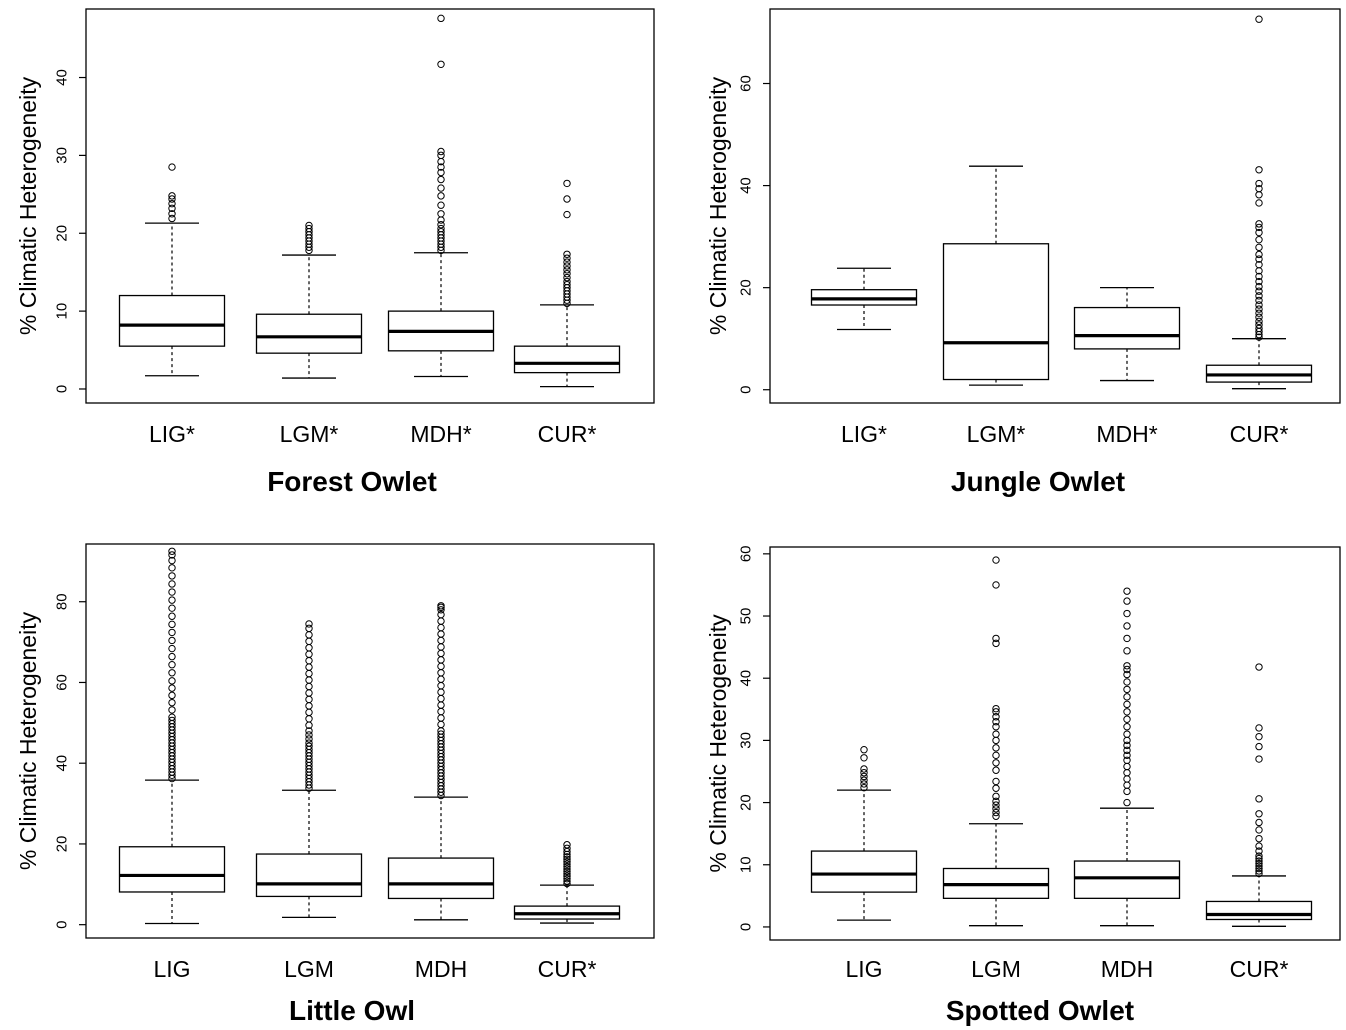  I want to click on box-MDH*, so click(441, 196).